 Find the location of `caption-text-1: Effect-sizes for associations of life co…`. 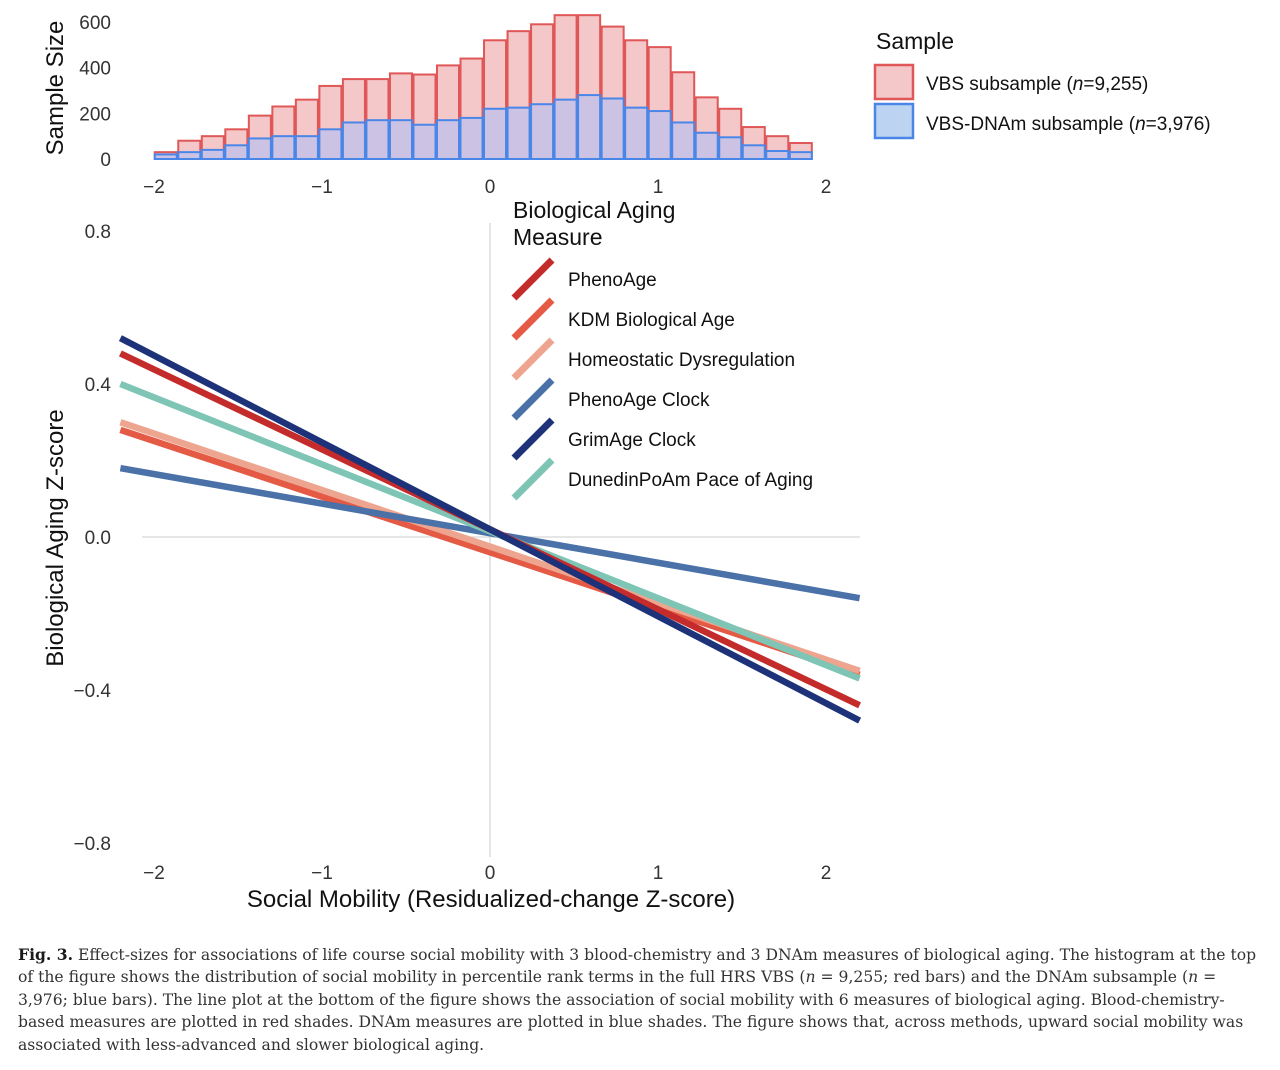

caption-text-1: Effect-sizes for associations of life co… is located at coordinates (637, 966).